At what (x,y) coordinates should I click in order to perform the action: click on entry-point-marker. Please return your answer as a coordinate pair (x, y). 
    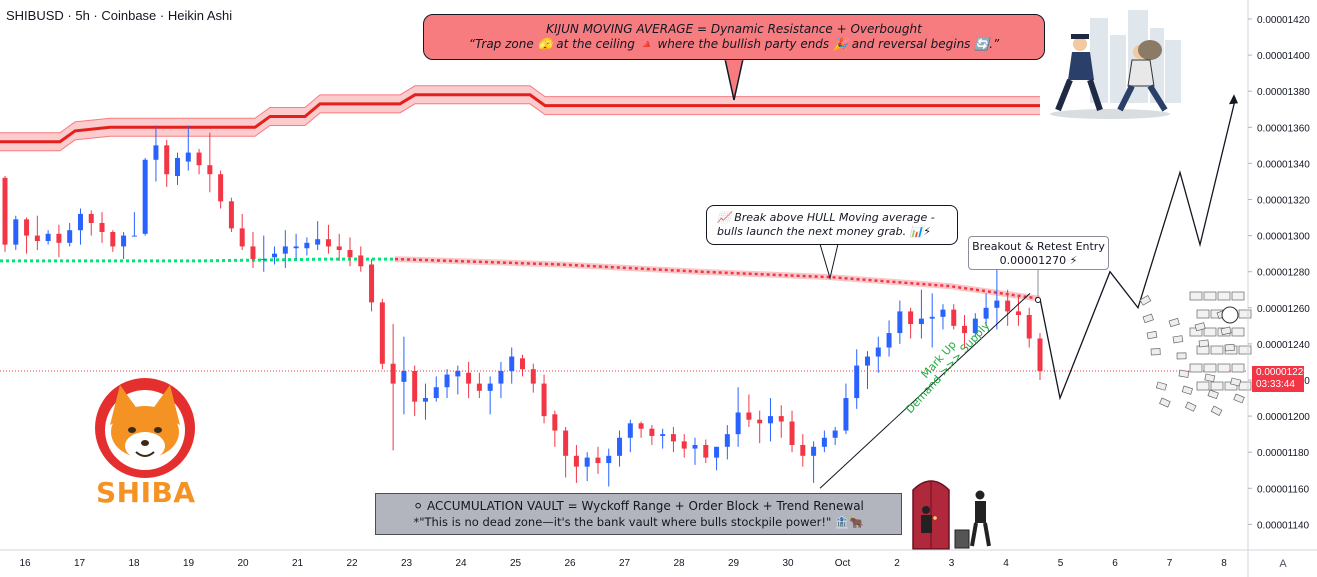
    Looking at the image, I should click on (1038, 300).